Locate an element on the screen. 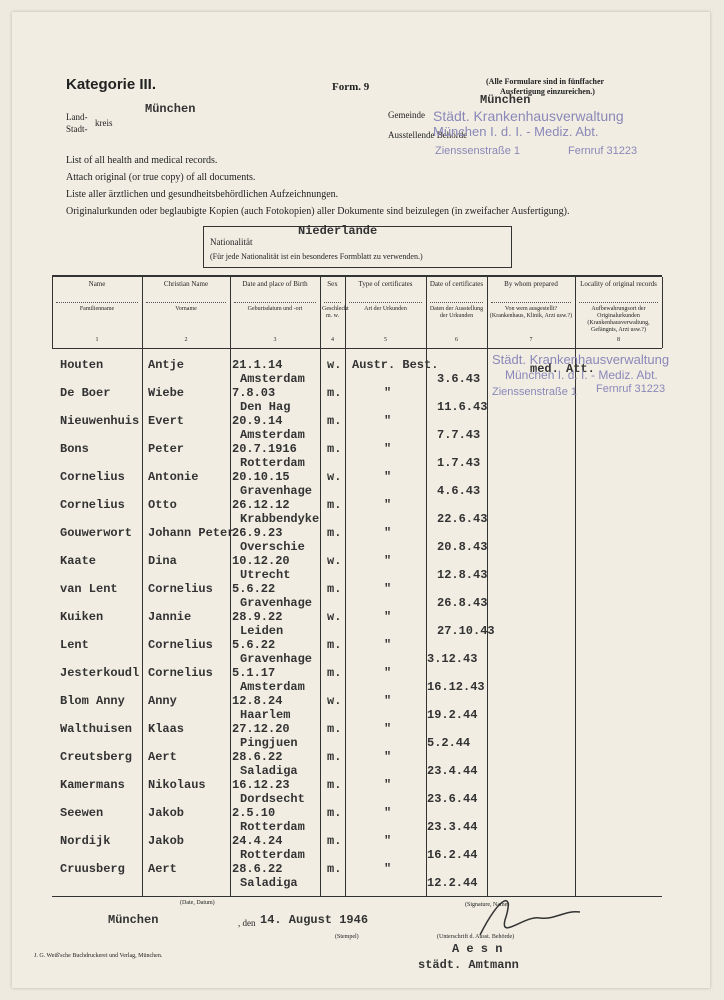 The width and height of the screenshot is (724, 1000). surname: Houten is located at coordinates (82, 365).